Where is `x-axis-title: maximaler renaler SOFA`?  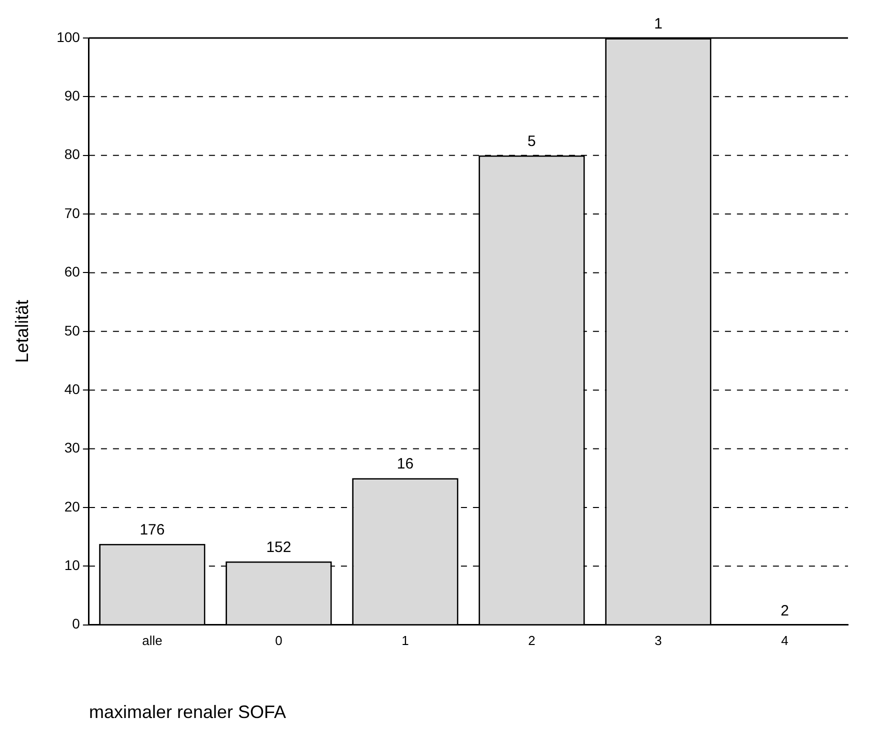 x-axis-title: maximaler renaler SOFA is located at coordinates (187, 712).